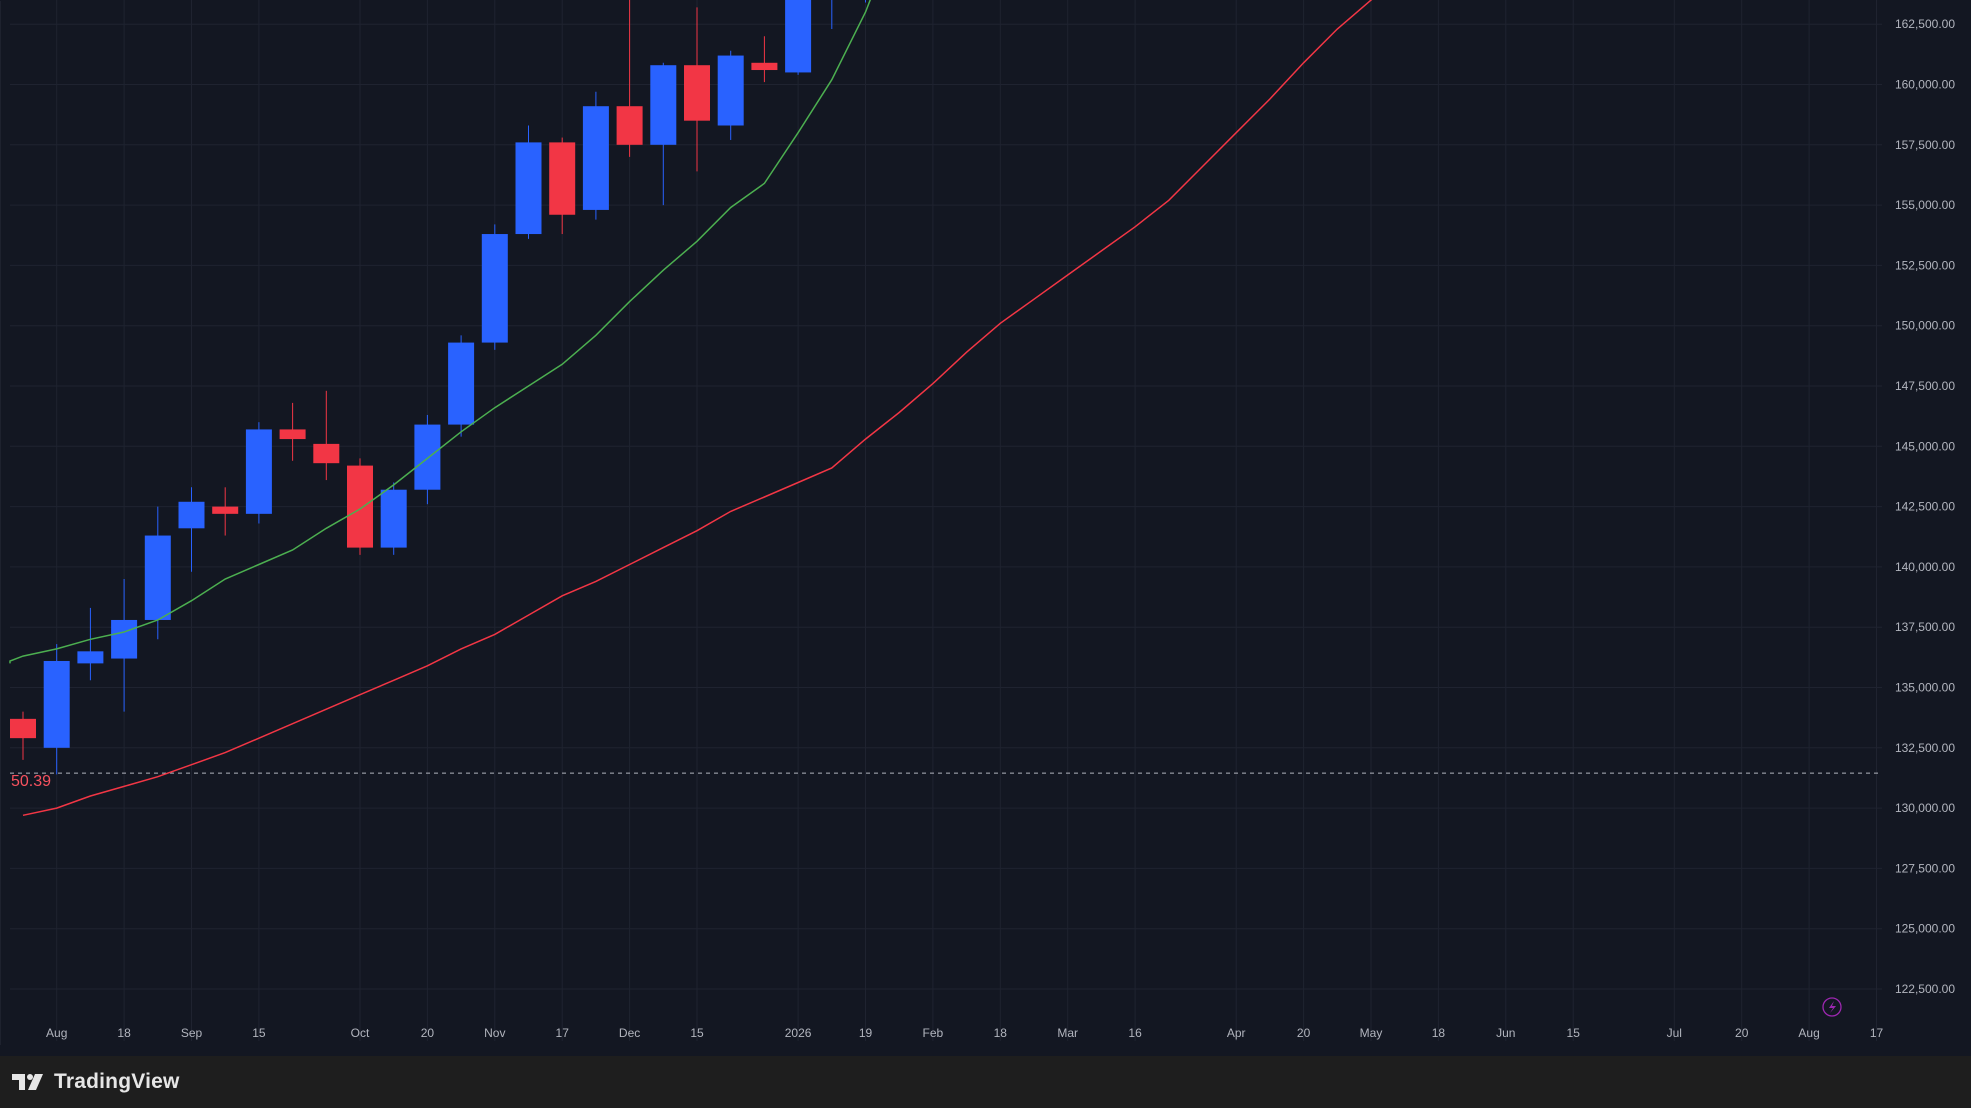  I want to click on price-axis-label: 137,500.00, so click(1925, 627).